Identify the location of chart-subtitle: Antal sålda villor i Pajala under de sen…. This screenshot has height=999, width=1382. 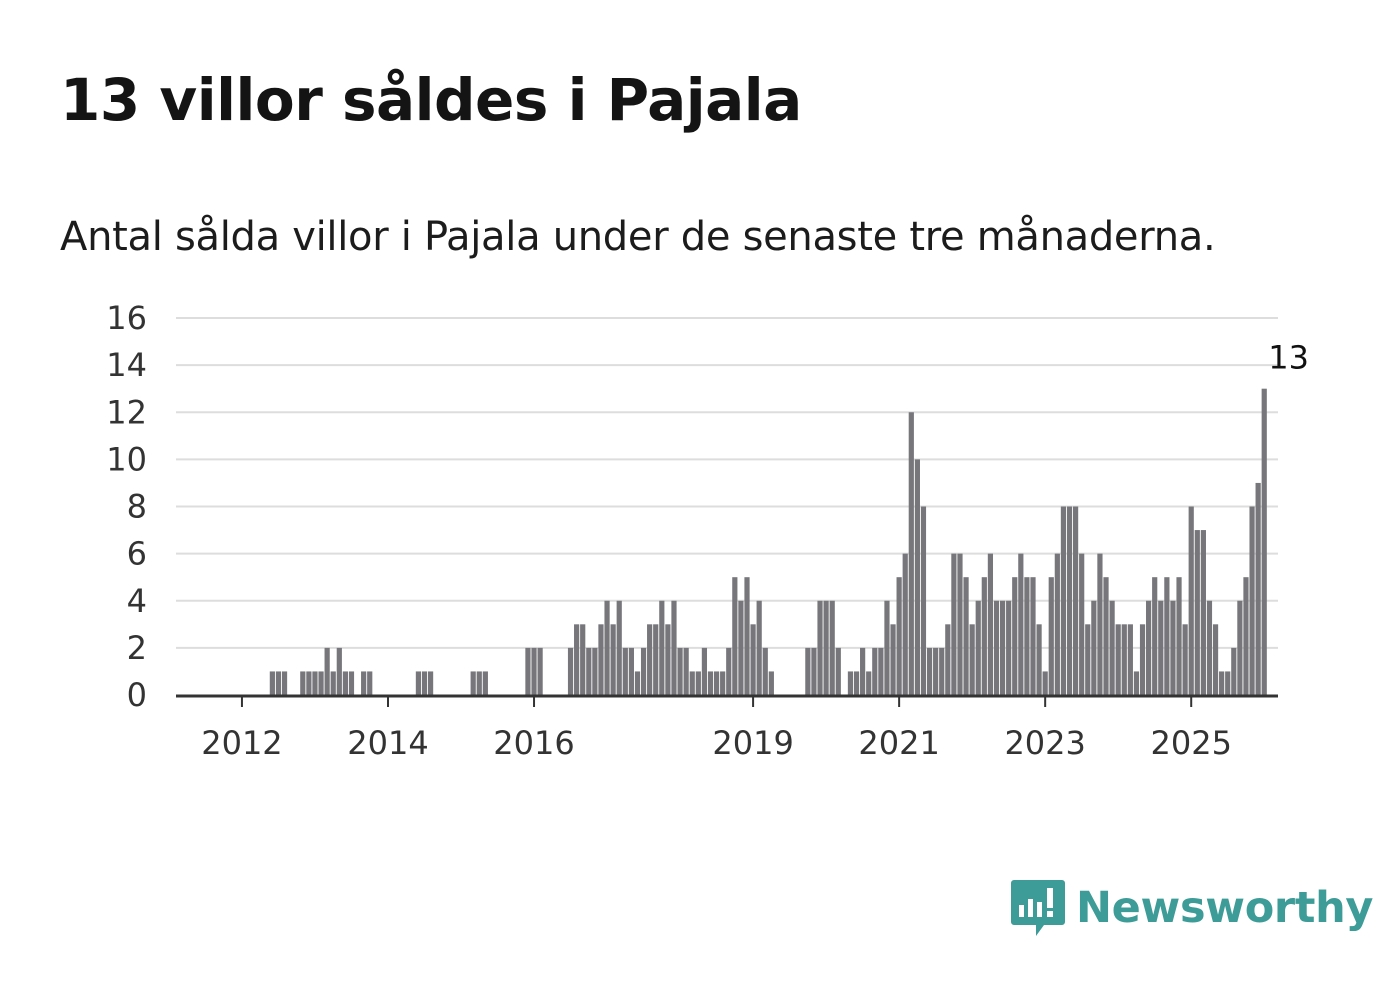
(638, 237).